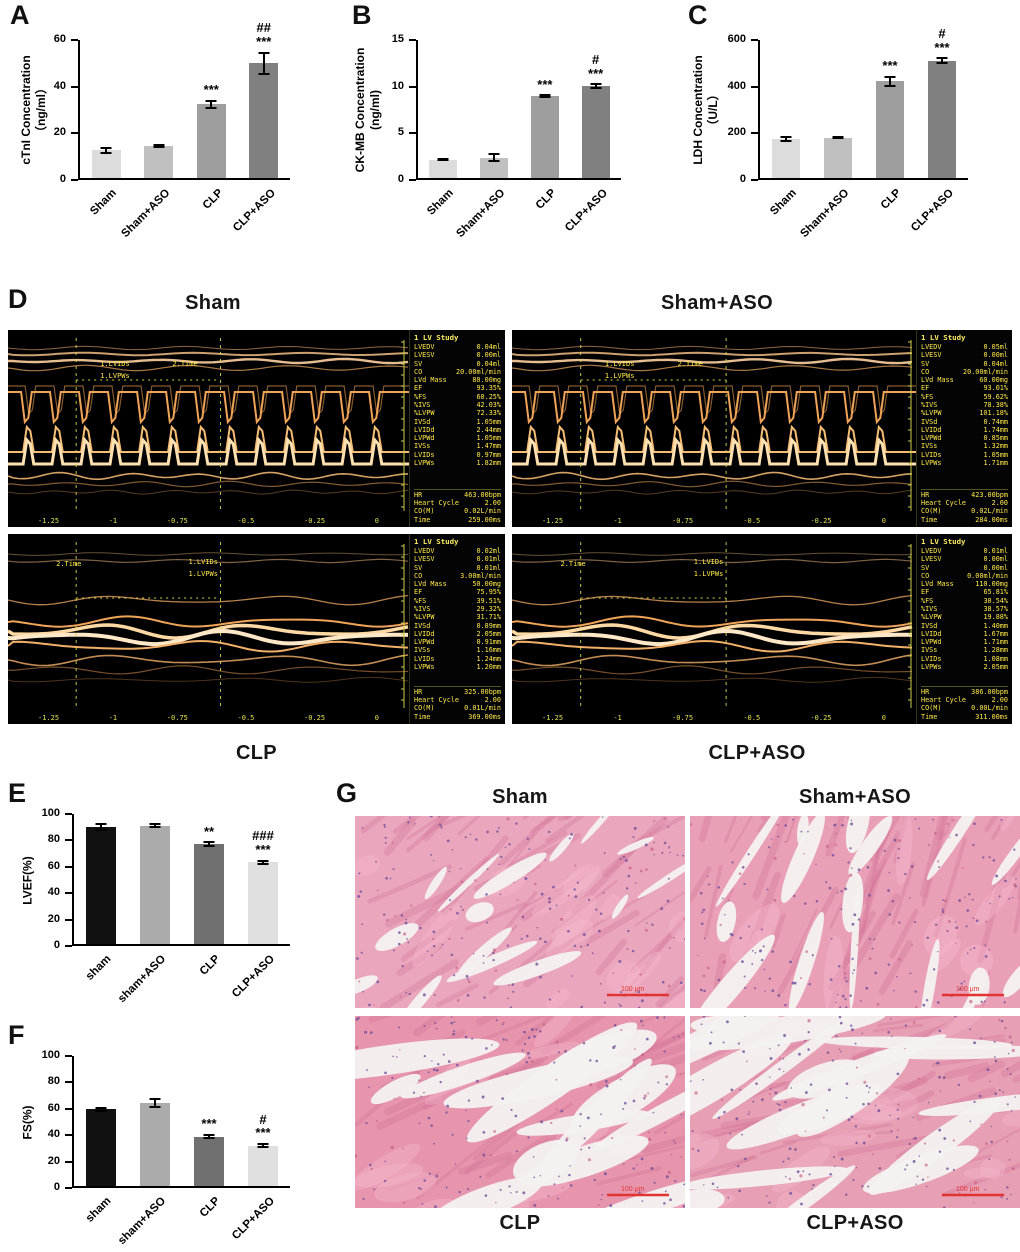 This screenshot has height=1252, width=1020. I want to click on echo-param-value: 30.54%, so click(995, 600).